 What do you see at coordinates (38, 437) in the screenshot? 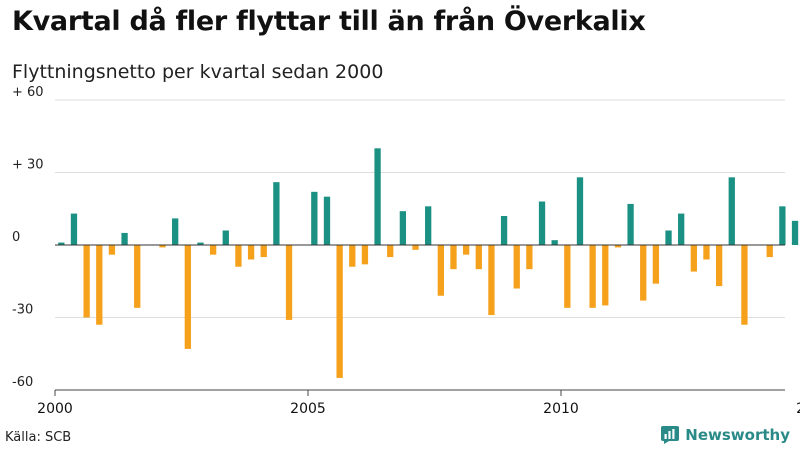
I see `source-label: Källa: SCB` at bounding box center [38, 437].